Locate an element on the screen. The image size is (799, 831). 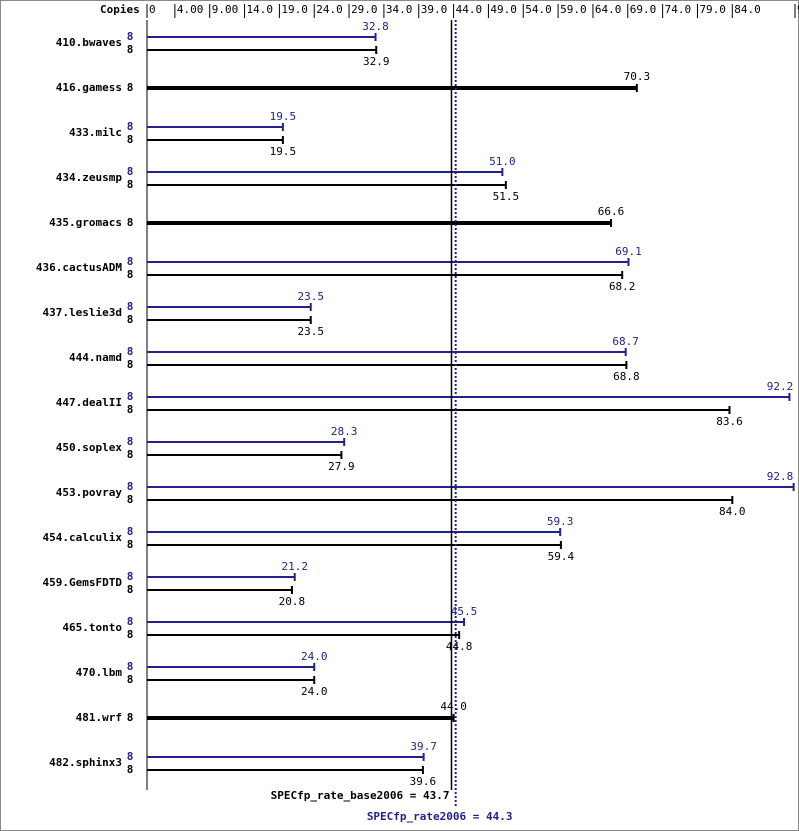
category-label: 410.bwaves is located at coordinates (89, 42).